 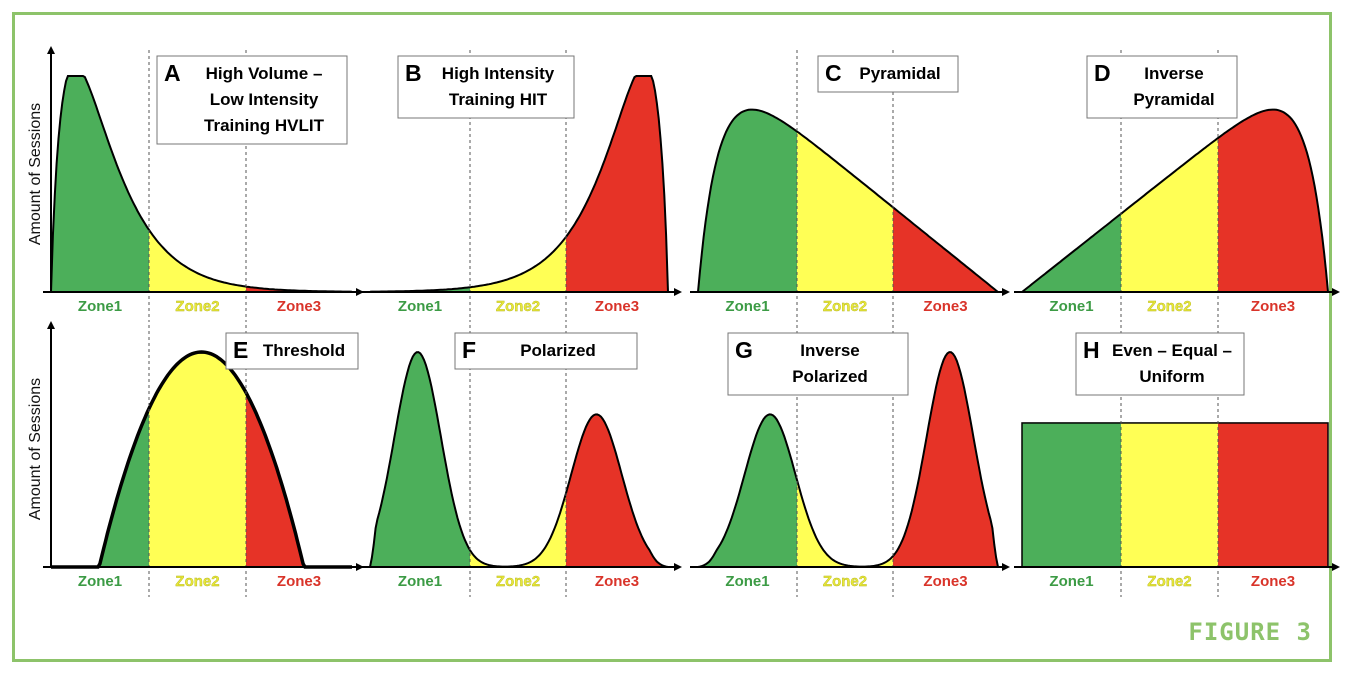 I want to click on panel-f-zone1-area, so click(x=420, y=459).